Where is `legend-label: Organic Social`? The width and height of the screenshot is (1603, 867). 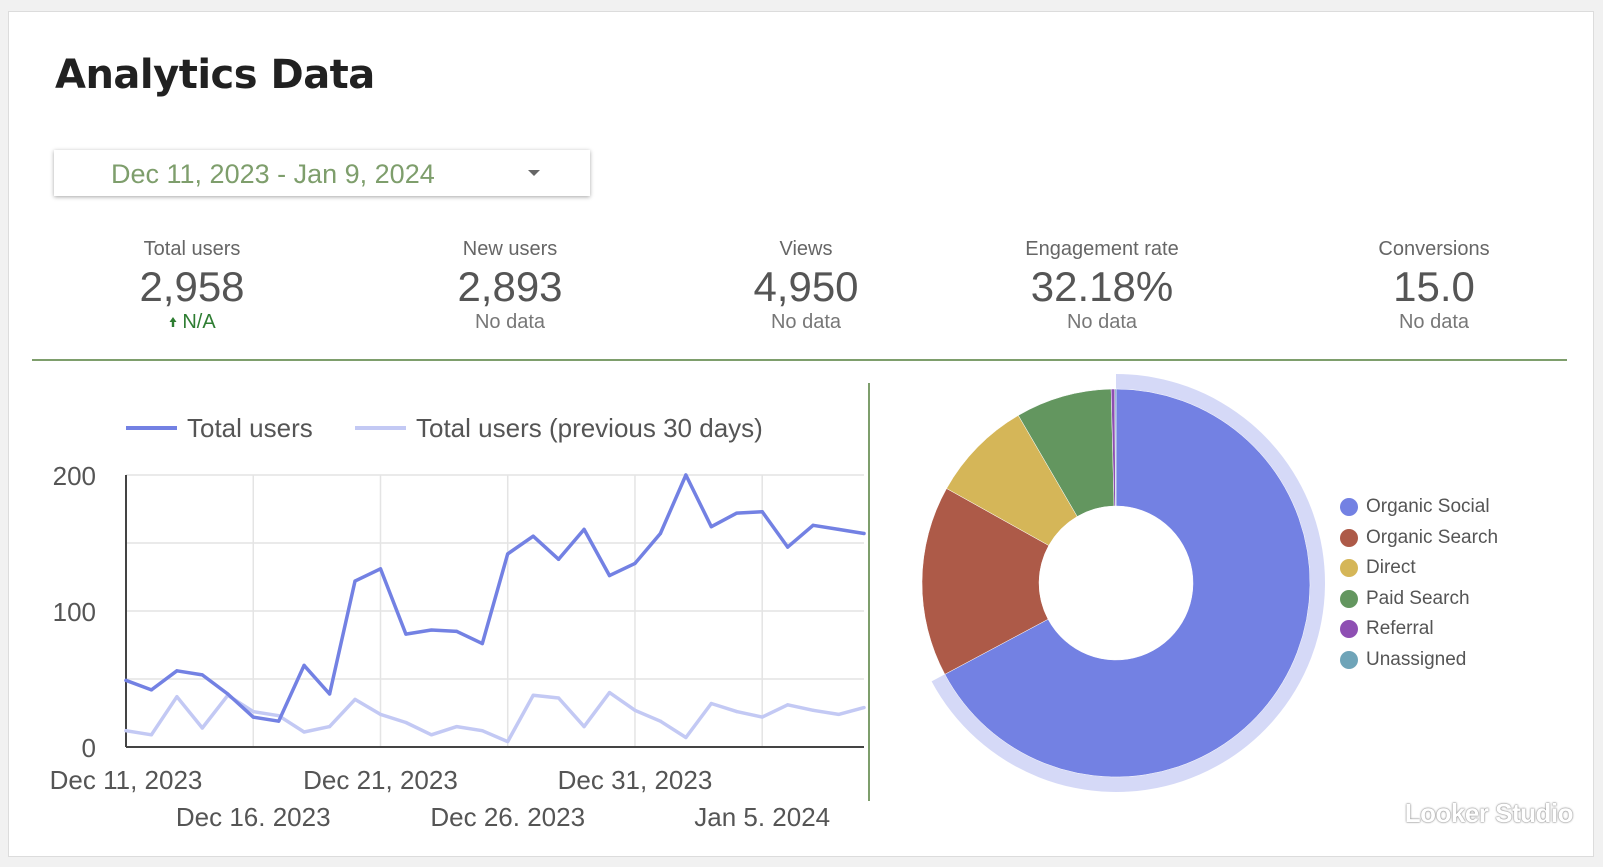 legend-label: Organic Social is located at coordinates (1428, 507).